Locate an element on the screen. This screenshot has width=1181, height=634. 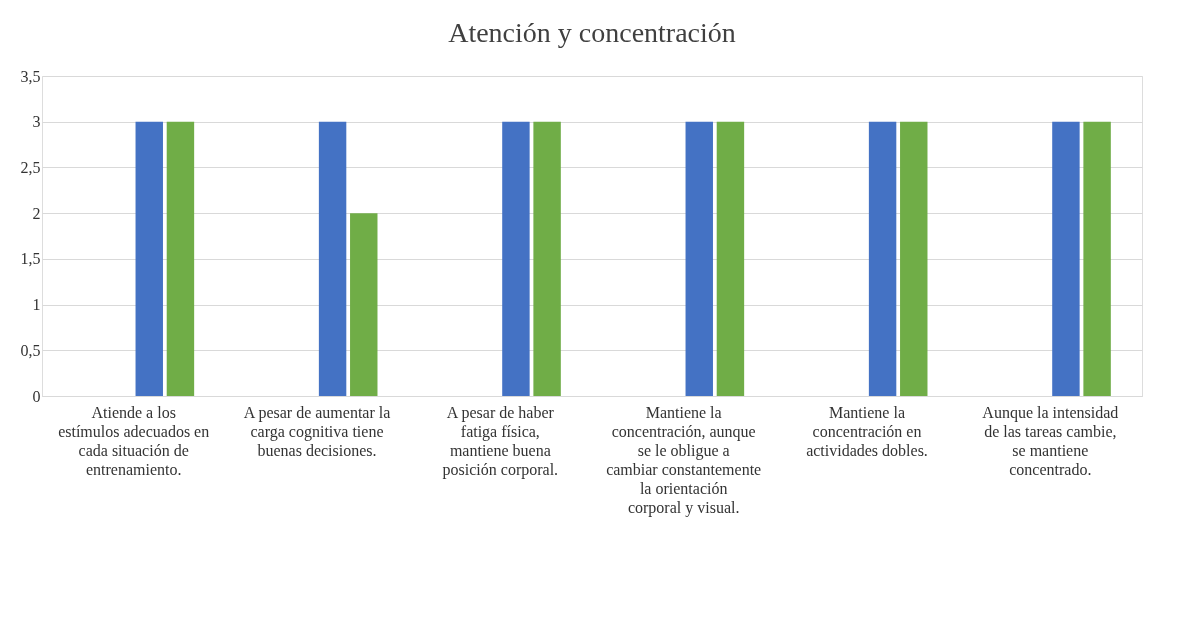
x-tick-label: Mantiene la concentración en actividades dobles. is located at coordinates (867, 431).